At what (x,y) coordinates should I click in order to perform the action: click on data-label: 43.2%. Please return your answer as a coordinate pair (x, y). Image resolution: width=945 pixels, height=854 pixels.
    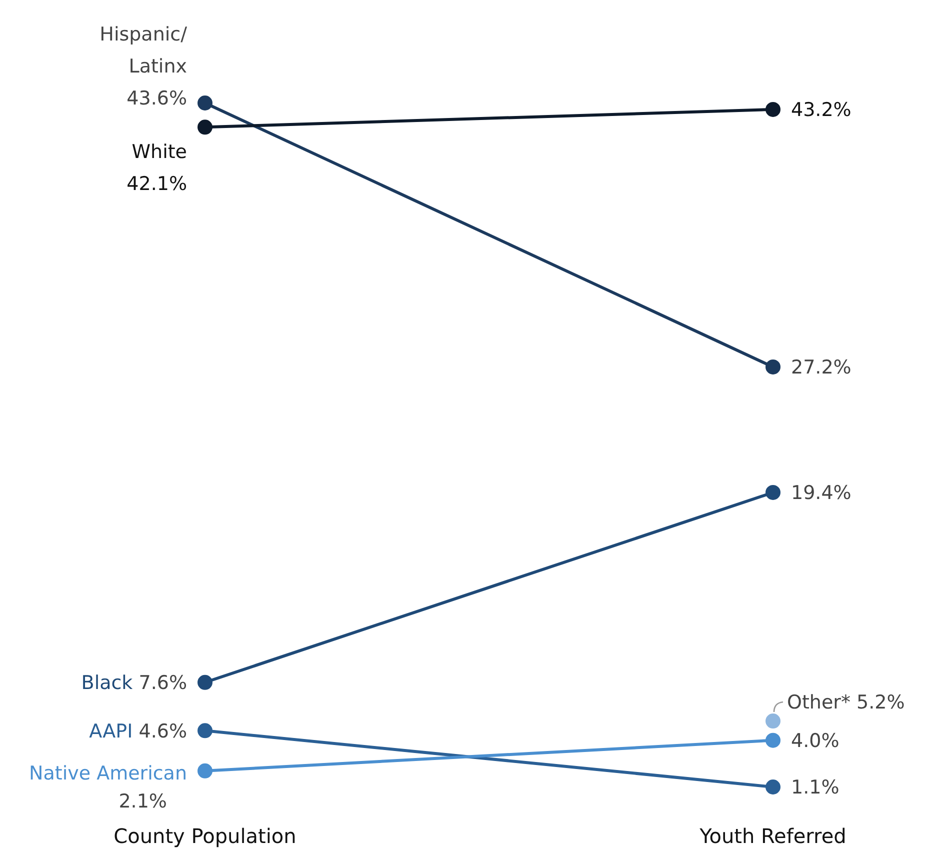
    Looking at the image, I should click on (821, 110).